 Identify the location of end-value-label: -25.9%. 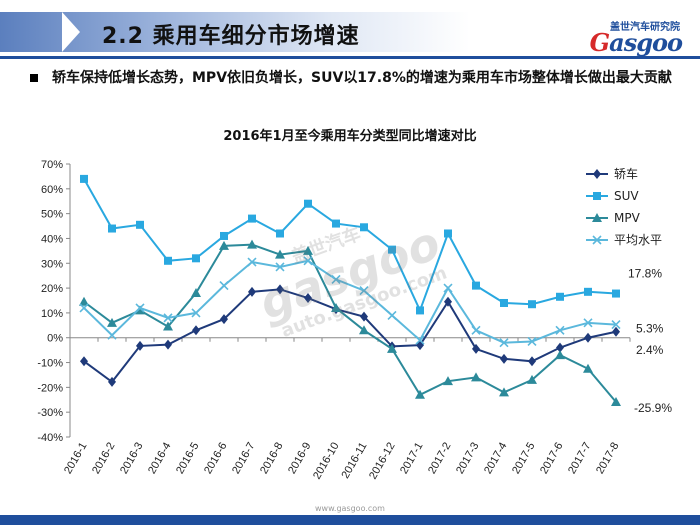
(653, 408).